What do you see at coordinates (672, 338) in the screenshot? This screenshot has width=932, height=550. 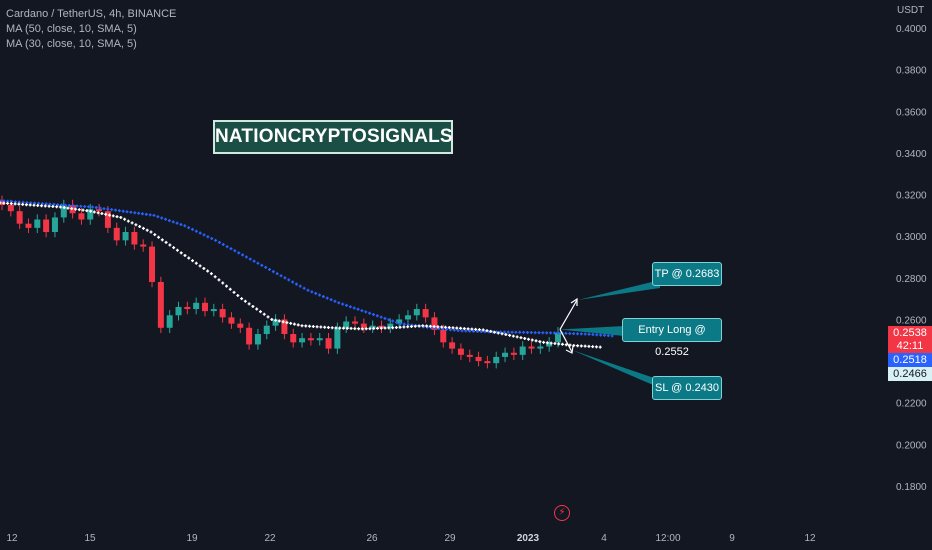 I see `entry-callout: Entry Long @ 0.2552` at bounding box center [672, 338].